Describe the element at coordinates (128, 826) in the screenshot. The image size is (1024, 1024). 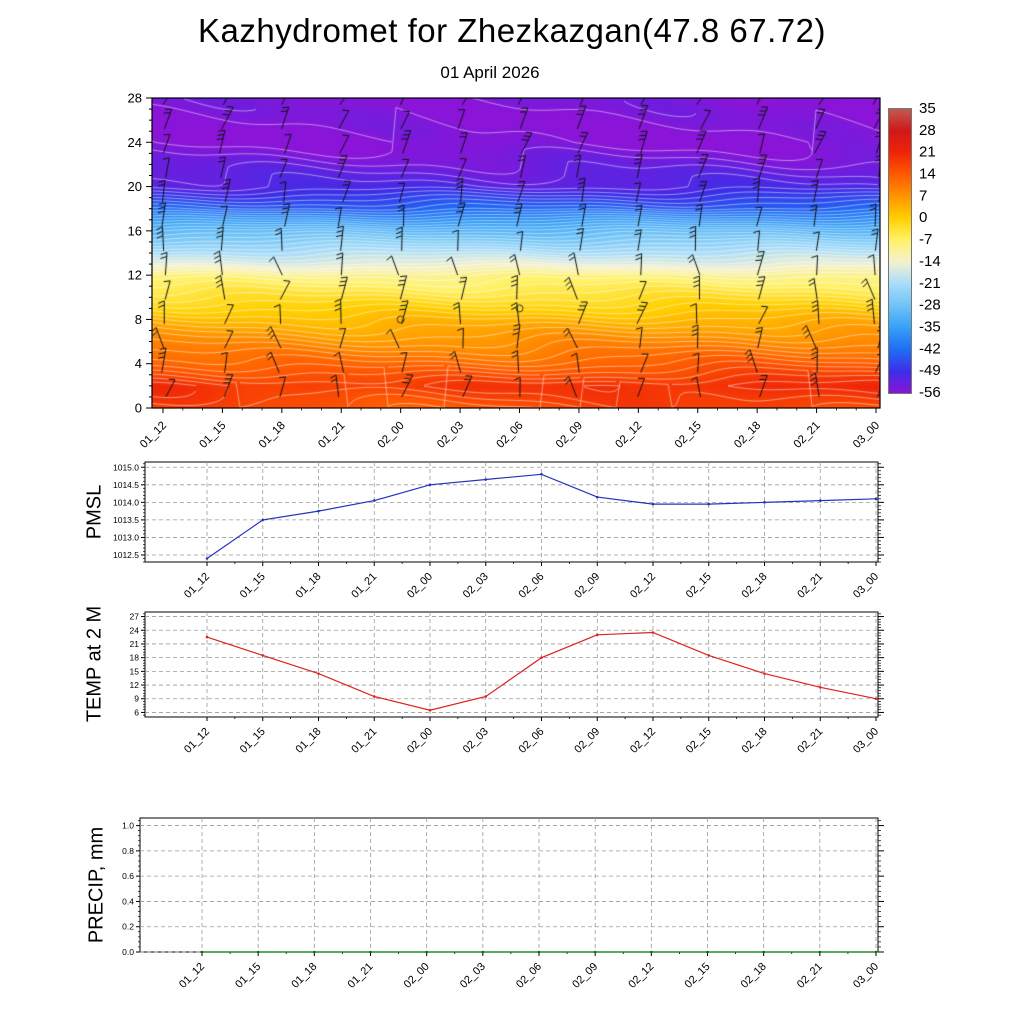
I see `y-tick-label: 1.0` at that location.